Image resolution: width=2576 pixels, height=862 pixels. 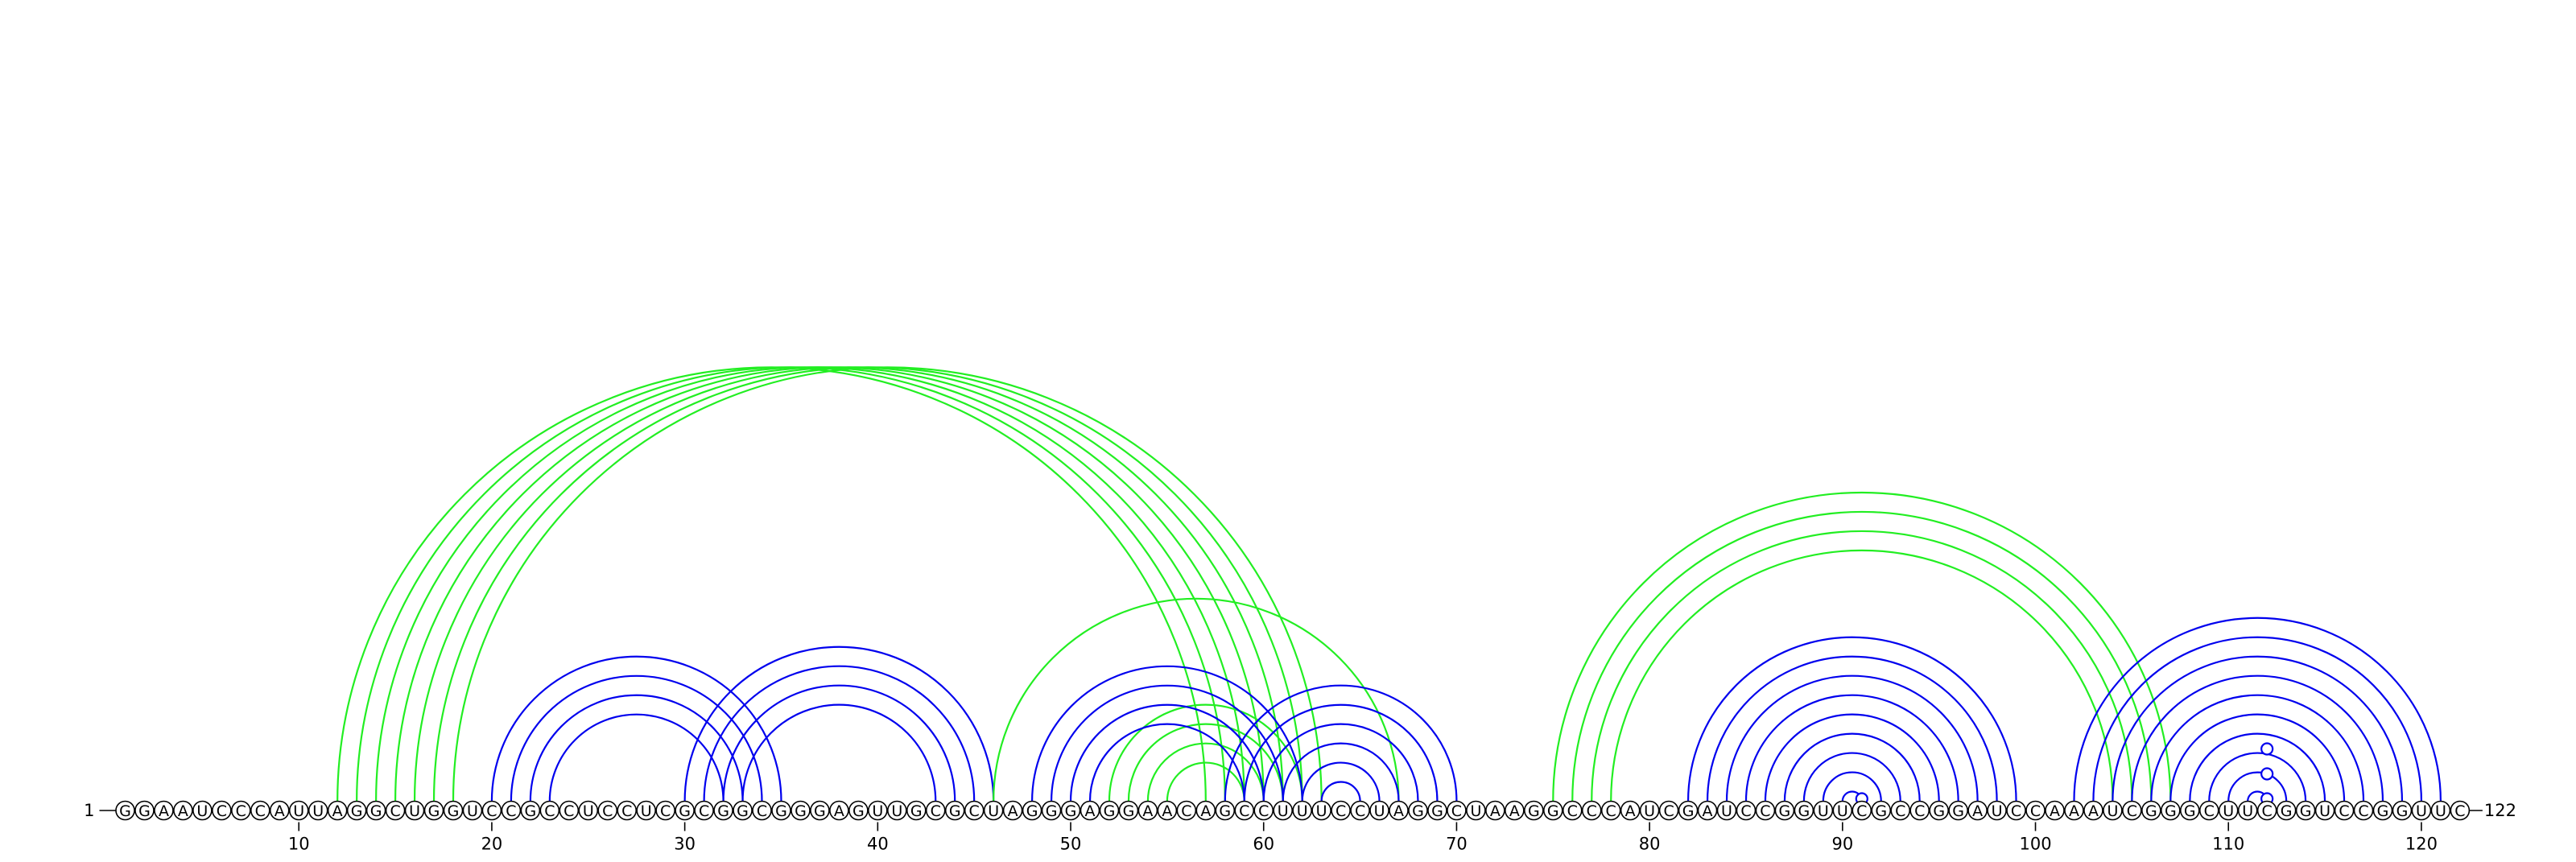 What do you see at coordinates (2421, 844) in the screenshot?
I see `tick-label: 120` at bounding box center [2421, 844].